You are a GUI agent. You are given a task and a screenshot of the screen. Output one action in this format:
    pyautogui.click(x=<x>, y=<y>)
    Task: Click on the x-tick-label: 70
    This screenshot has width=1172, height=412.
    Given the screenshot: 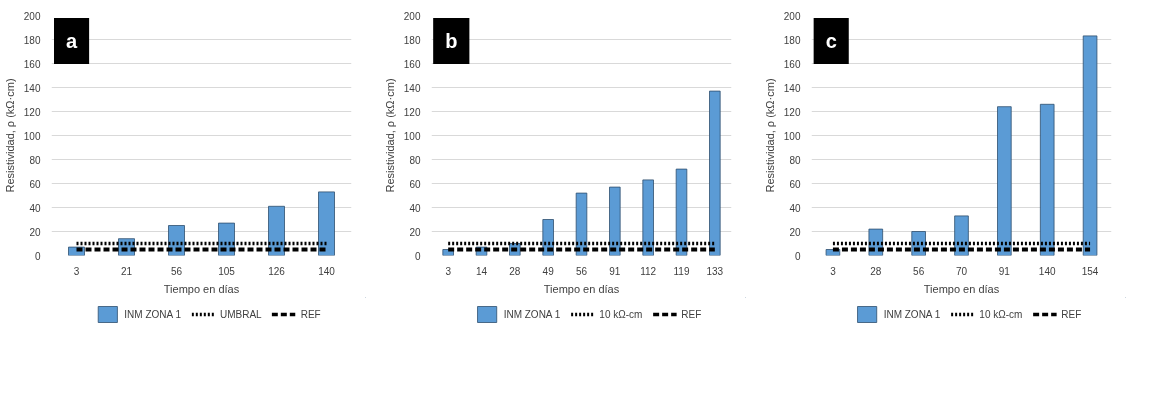 What is the action you would take?
    pyautogui.click(x=961, y=271)
    